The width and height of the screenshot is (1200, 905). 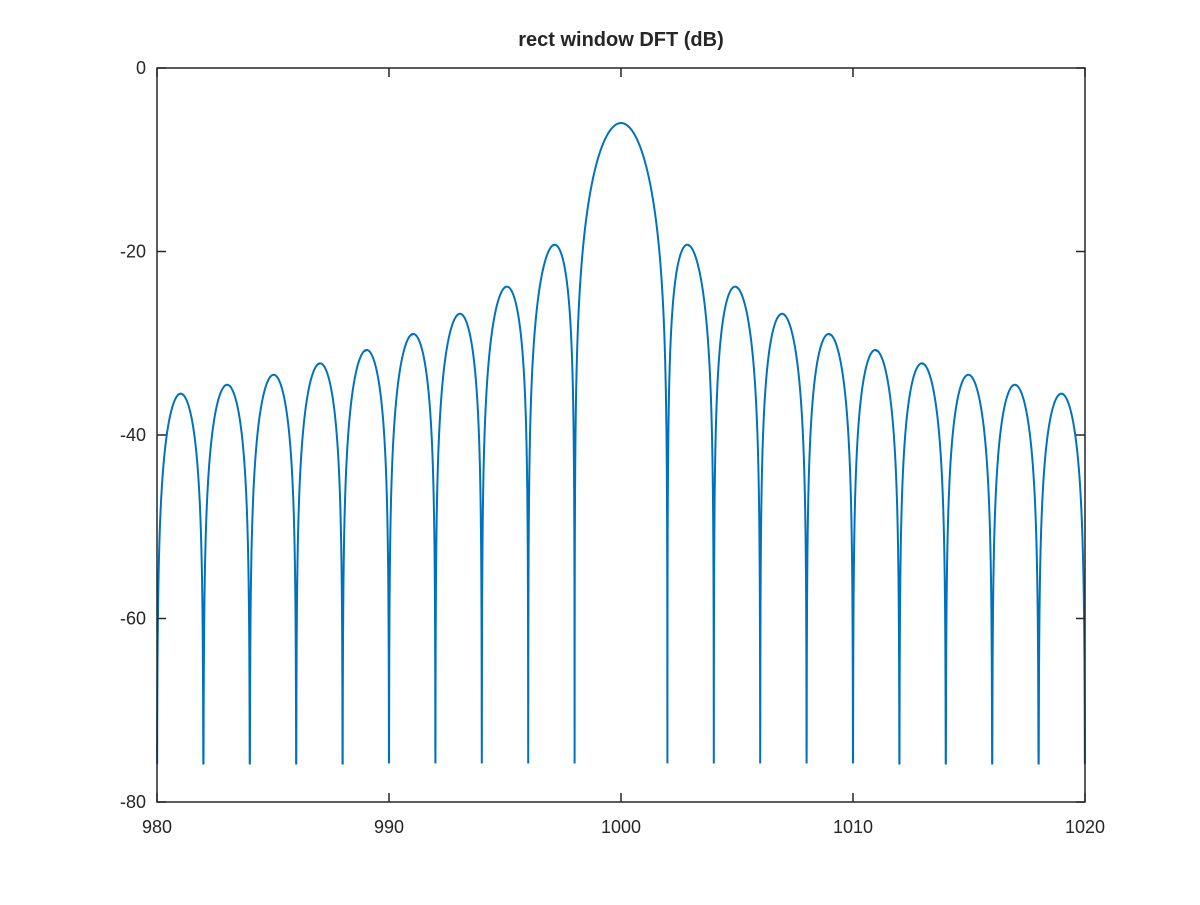 What do you see at coordinates (853, 827) in the screenshot?
I see `x-tick-label: 1010` at bounding box center [853, 827].